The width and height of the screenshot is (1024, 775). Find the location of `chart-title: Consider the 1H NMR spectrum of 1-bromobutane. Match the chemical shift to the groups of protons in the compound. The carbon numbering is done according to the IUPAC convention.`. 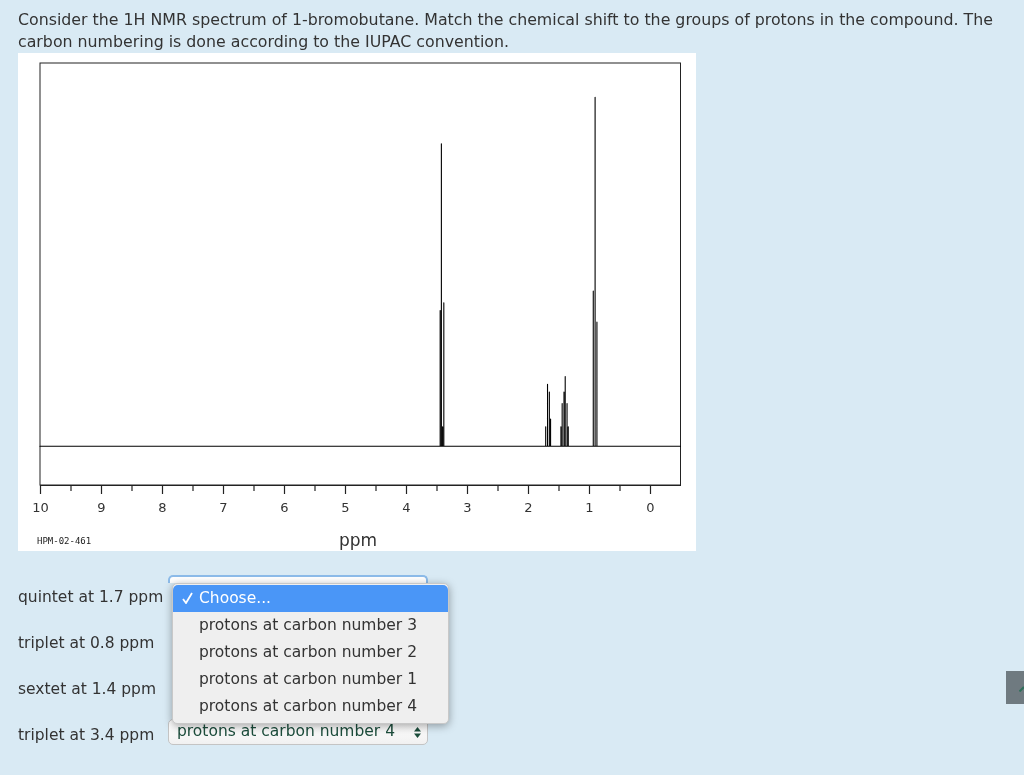

chart-title: Consider the 1H NMR spectrum of 1-bromobutane. Match the chemical shift to the groups of protons in the compound. The carbon numbering is done according to the IUPAC convention. is located at coordinates (505, 31).